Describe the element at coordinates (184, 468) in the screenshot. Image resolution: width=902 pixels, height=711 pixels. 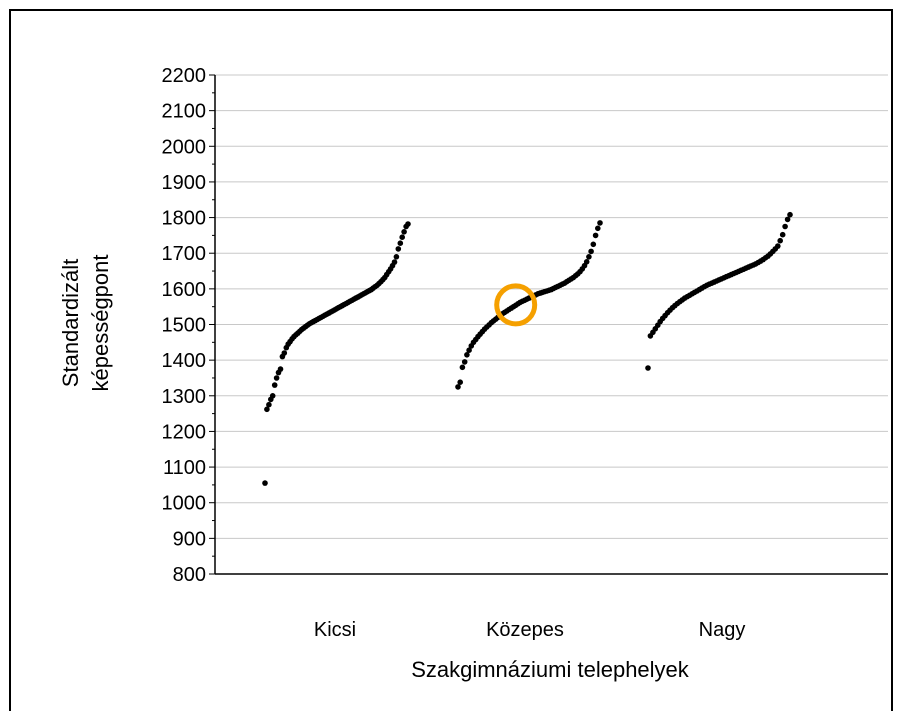
I see `y-tick-label: 1100` at that location.